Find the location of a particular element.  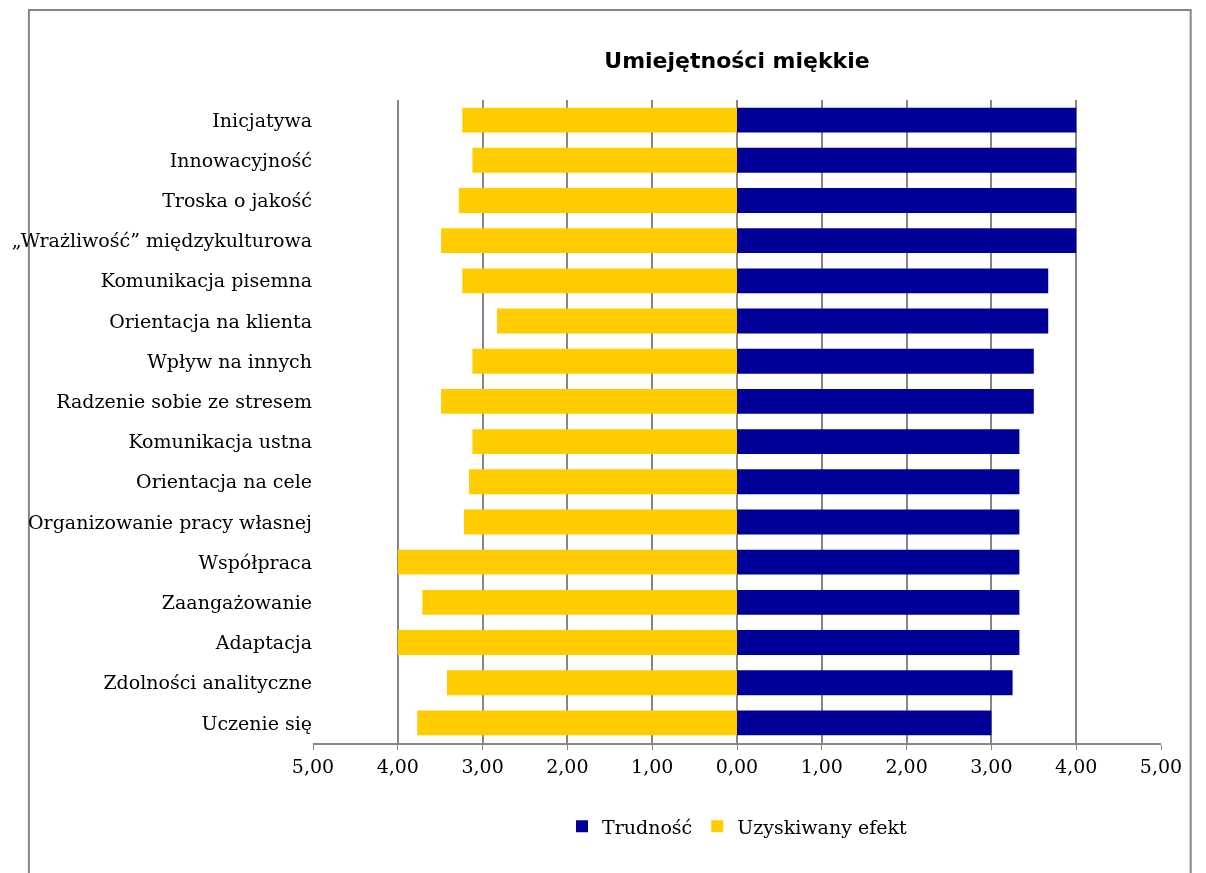

y-tick-label: Zdolności analityczne is located at coordinates (207, 682).